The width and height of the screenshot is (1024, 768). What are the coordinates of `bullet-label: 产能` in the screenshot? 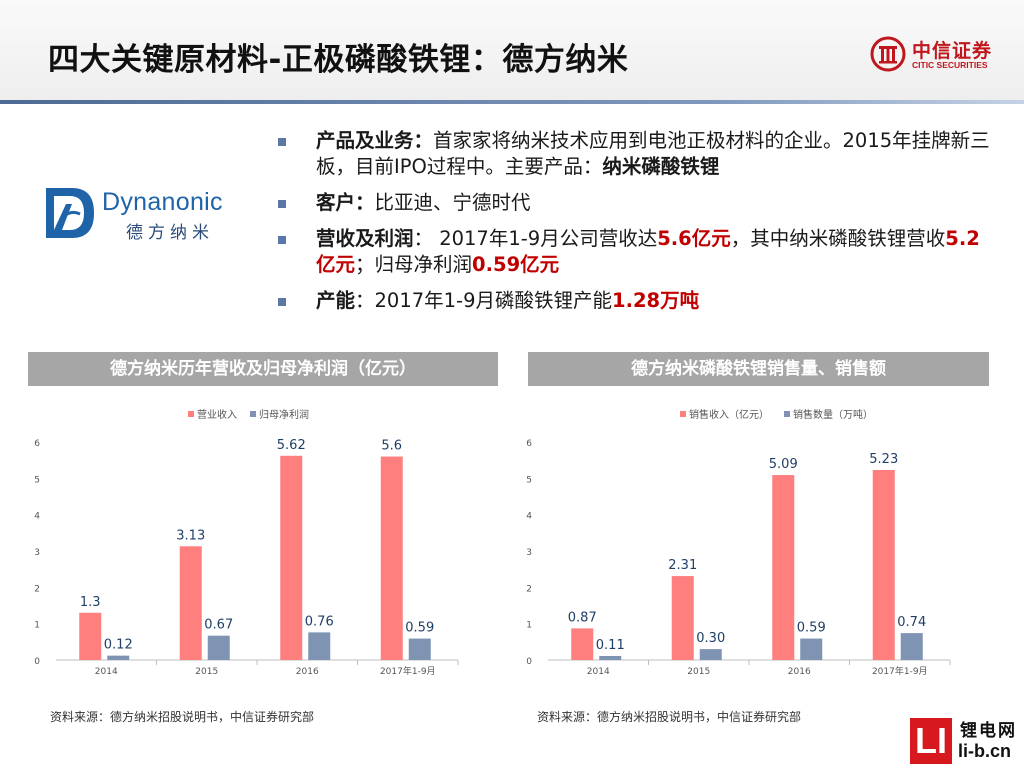 It's located at (336, 300).